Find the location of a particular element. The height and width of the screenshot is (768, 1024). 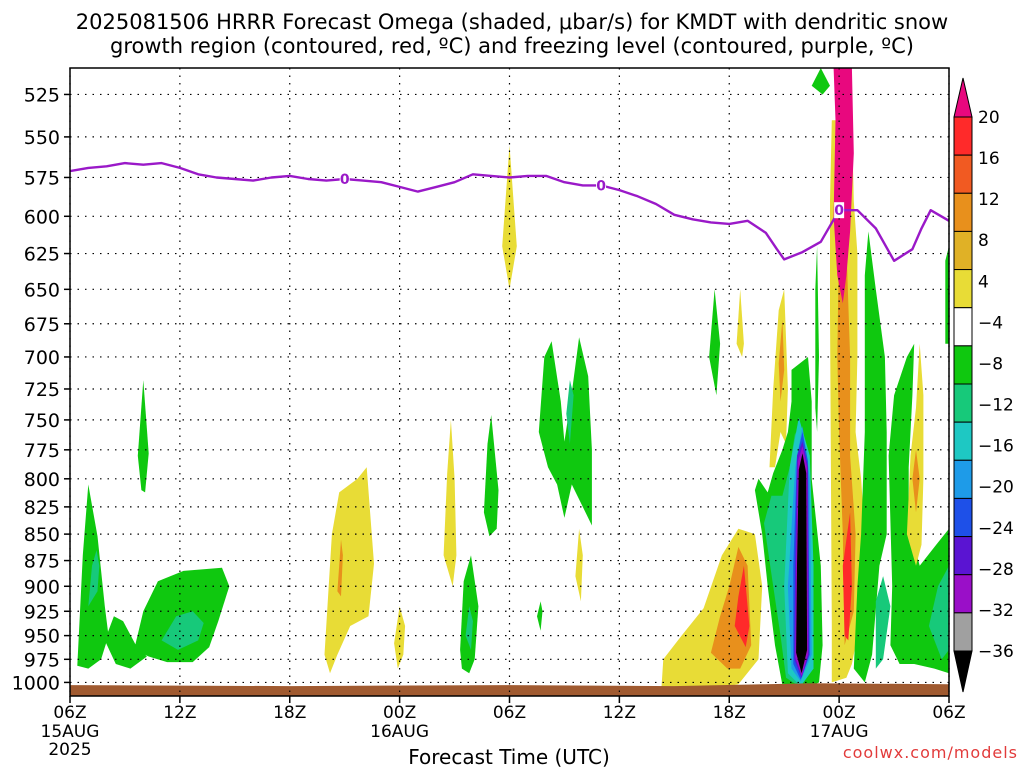

colorbar-bin-bottom-arrow is located at coordinates (963, 671).